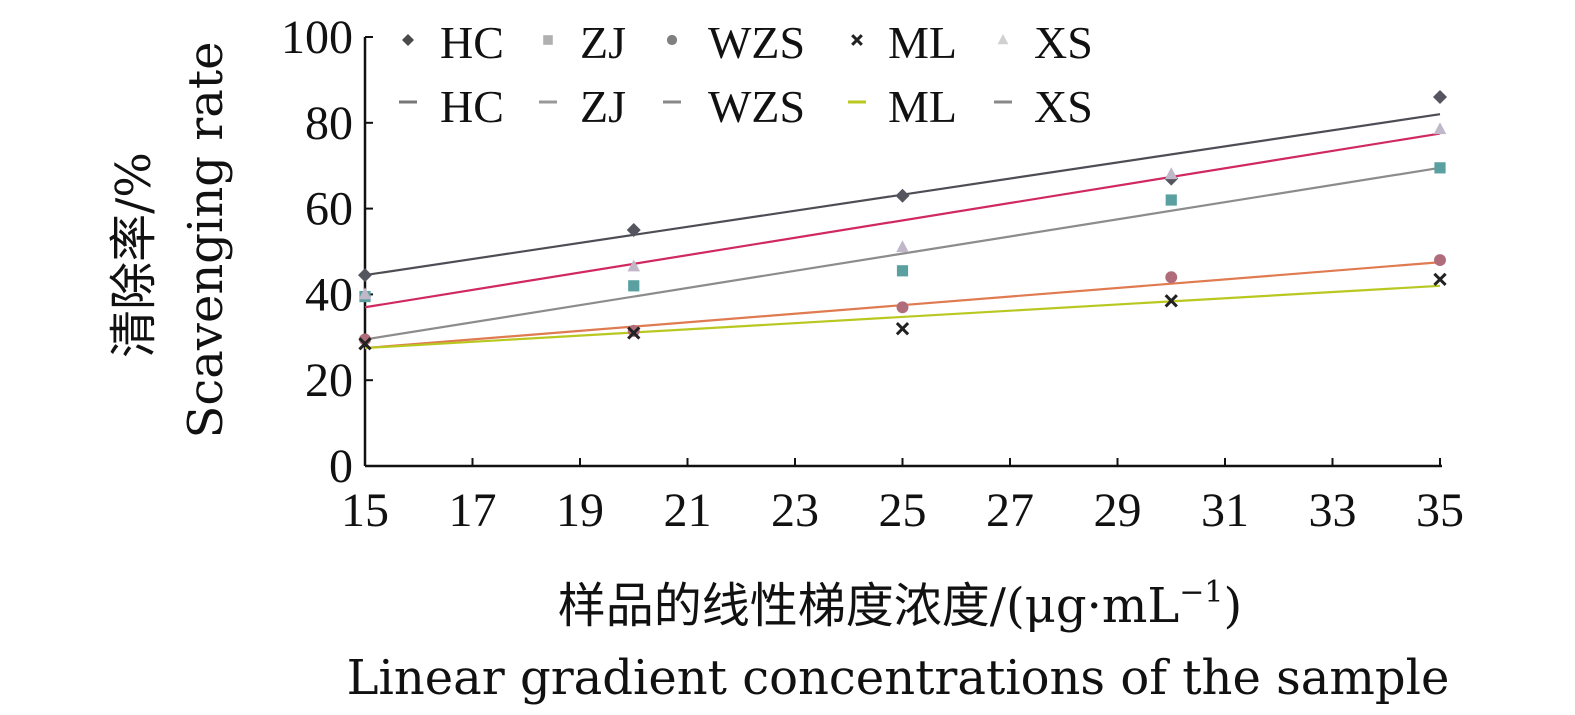 This screenshot has width=1575, height=715. Describe the element at coordinates (329, 294) in the screenshot. I see `y-tick-label: 40` at that location.